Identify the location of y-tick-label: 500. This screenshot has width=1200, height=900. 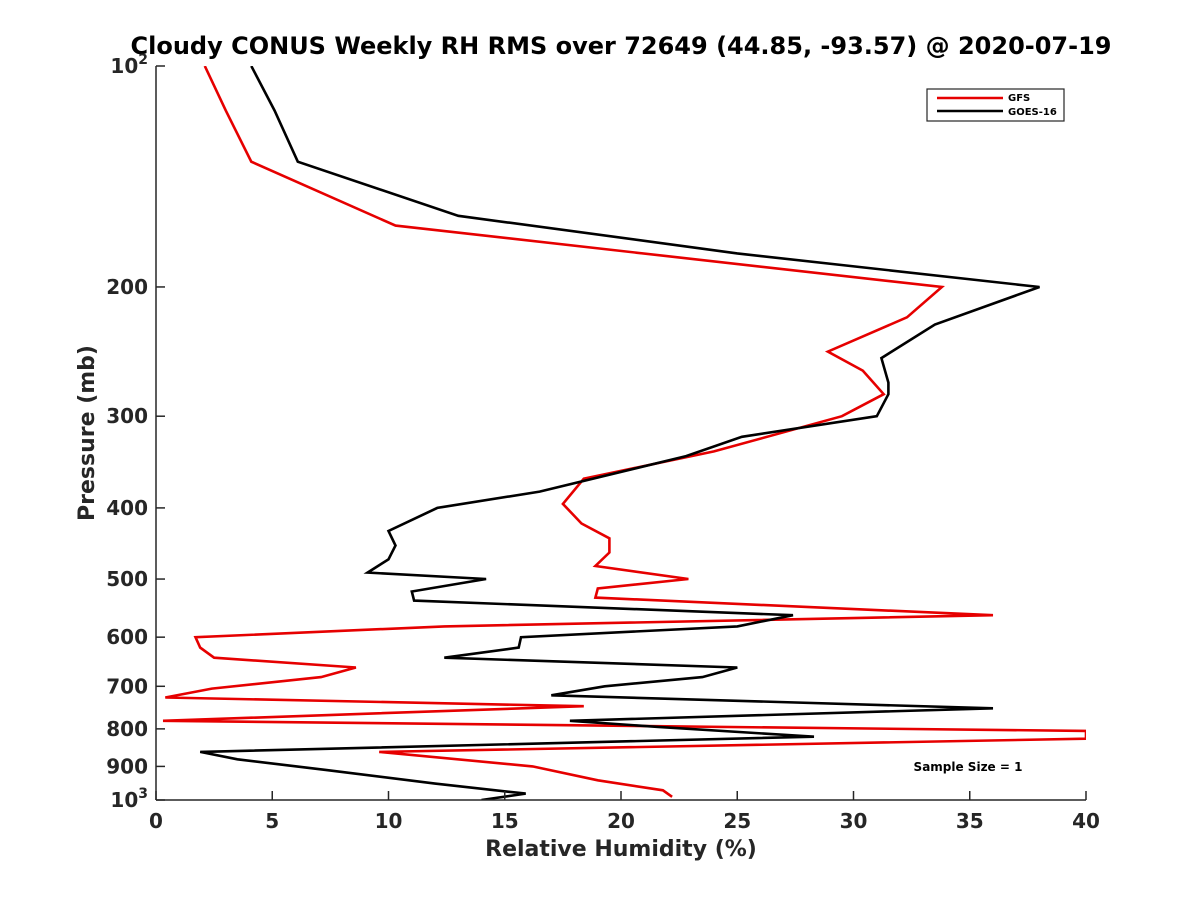
(127, 579).